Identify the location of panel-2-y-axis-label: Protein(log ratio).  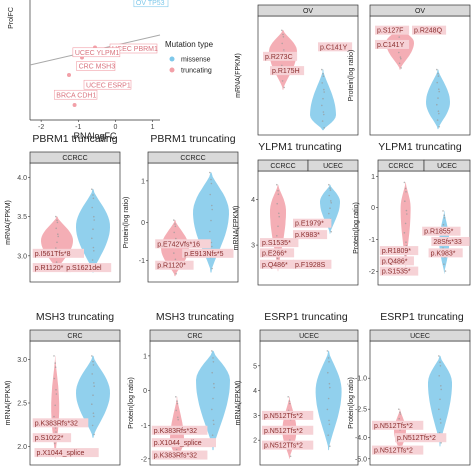
(351, 76).